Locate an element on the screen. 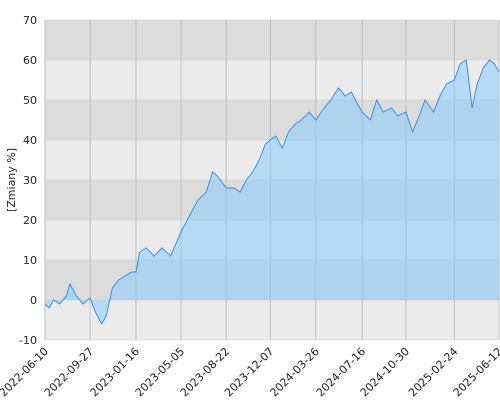 This screenshot has height=400, width=500. y-axis-label: [Zmiany %] is located at coordinates (11, 180).